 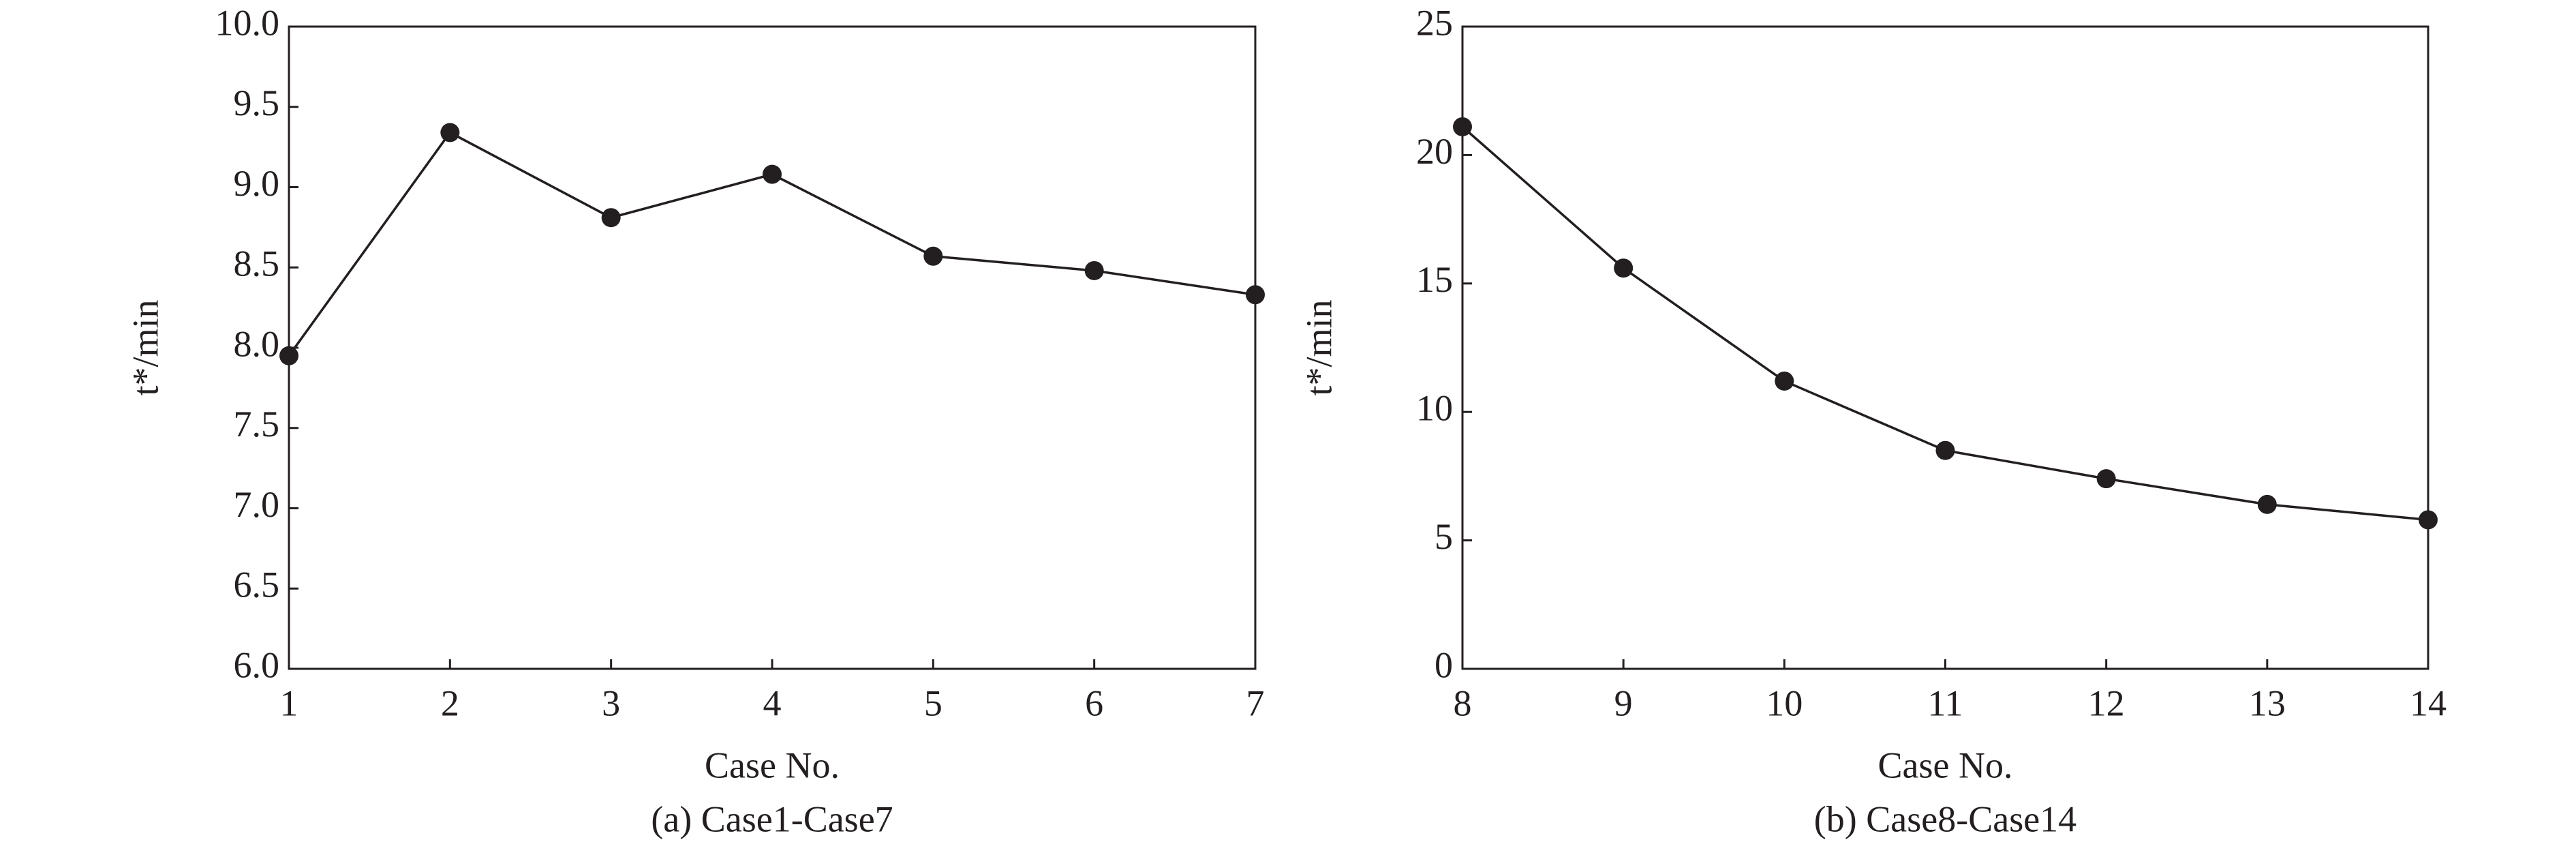 I want to click on caption: (a) Case1-Case7, so click(x=772, y=819).